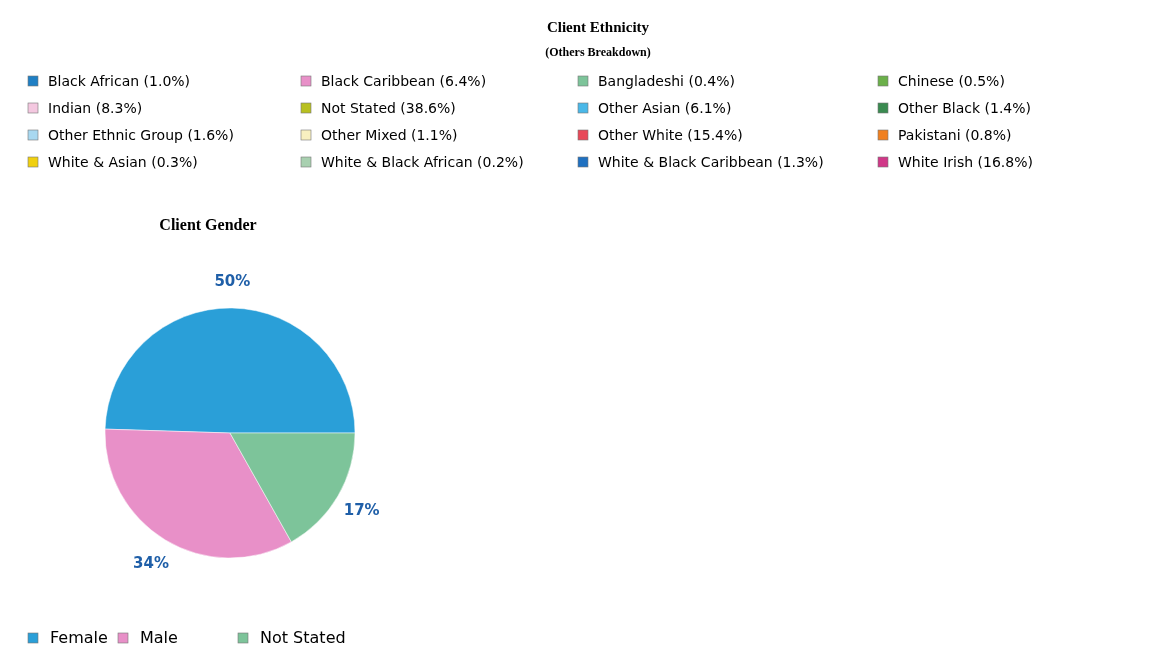  What do you see at coordinates (303, 637) in the screenshot?
I see `legend-label: Not Stated` at bounding box center [303, 637].